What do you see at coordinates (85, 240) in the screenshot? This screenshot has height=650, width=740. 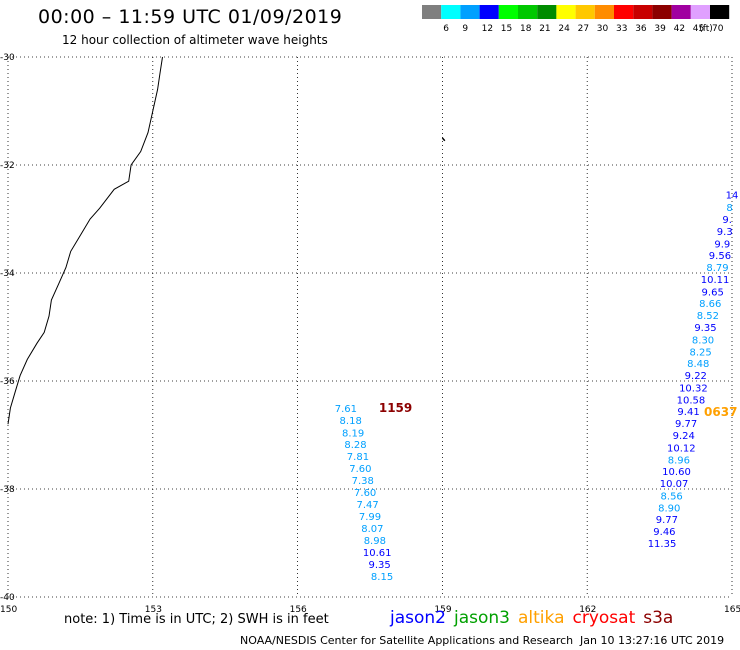 I see `coastline` at bounding box center [85, 240].